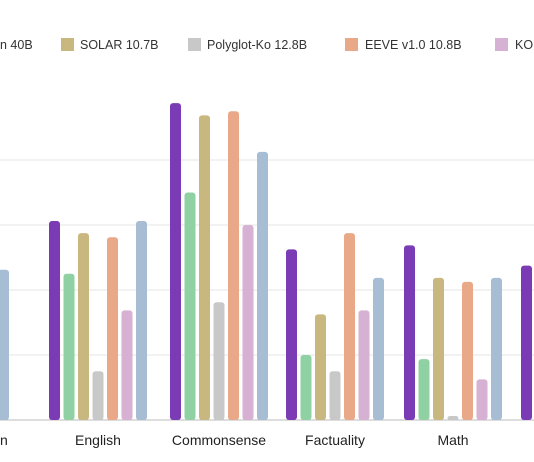  I want to click on x-tick-label: English, so click(98, 440).